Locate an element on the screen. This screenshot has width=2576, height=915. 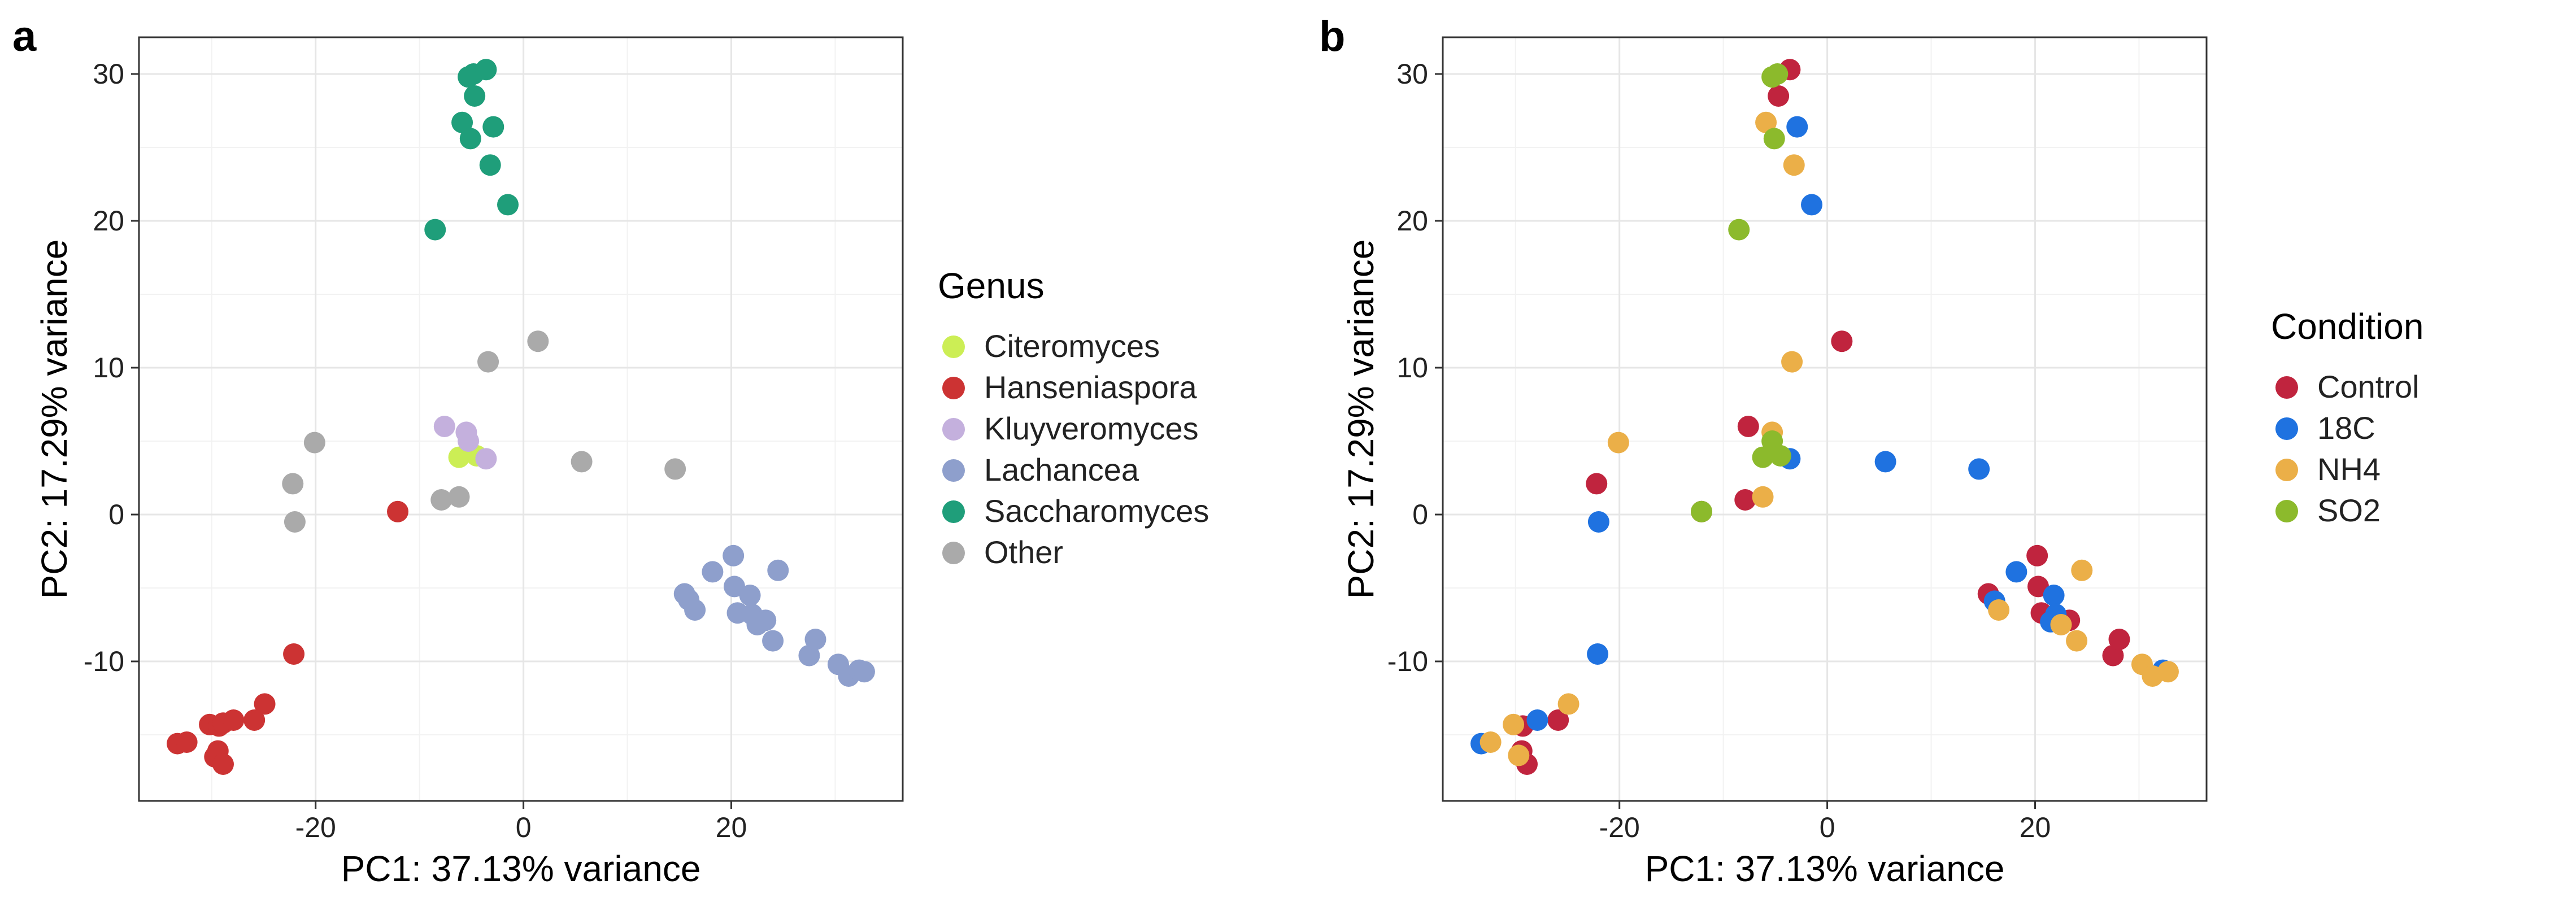
y-axis-title: PC2: 17.29% variance is located at coordinates (54, 419).